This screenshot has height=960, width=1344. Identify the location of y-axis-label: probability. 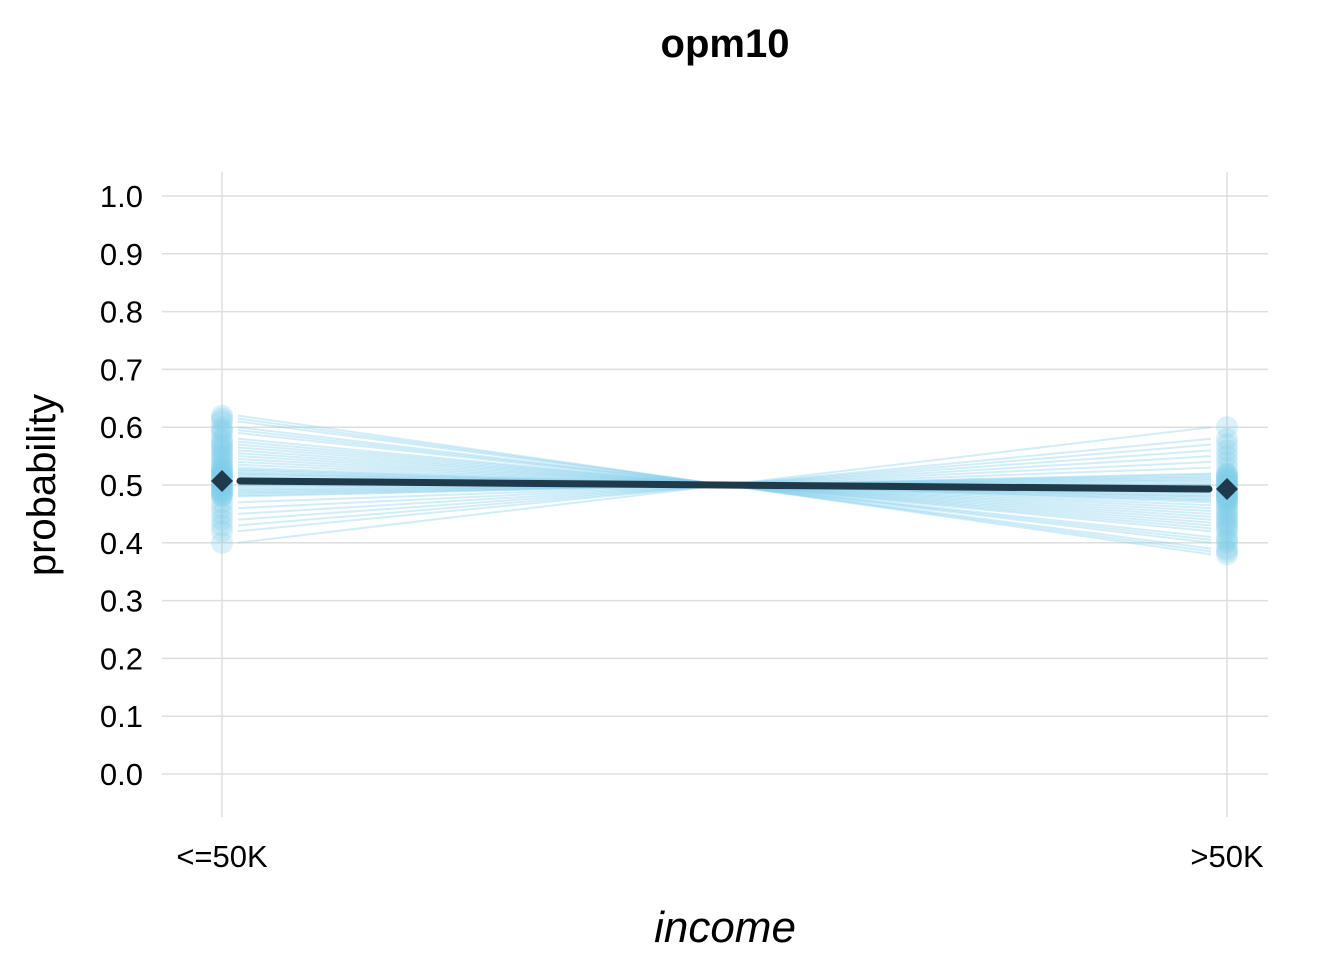
(42, 485).